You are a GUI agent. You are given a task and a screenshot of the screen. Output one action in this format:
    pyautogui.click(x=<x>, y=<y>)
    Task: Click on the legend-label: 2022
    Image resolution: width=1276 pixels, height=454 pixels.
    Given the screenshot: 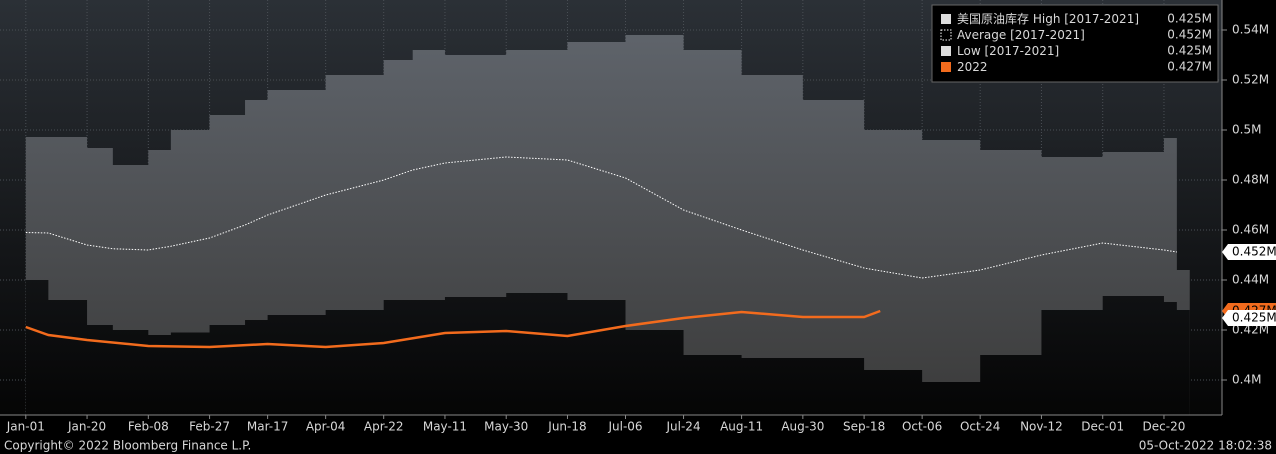 What is the action you would take?
    pyautogui.click(x=972, y=67)
    